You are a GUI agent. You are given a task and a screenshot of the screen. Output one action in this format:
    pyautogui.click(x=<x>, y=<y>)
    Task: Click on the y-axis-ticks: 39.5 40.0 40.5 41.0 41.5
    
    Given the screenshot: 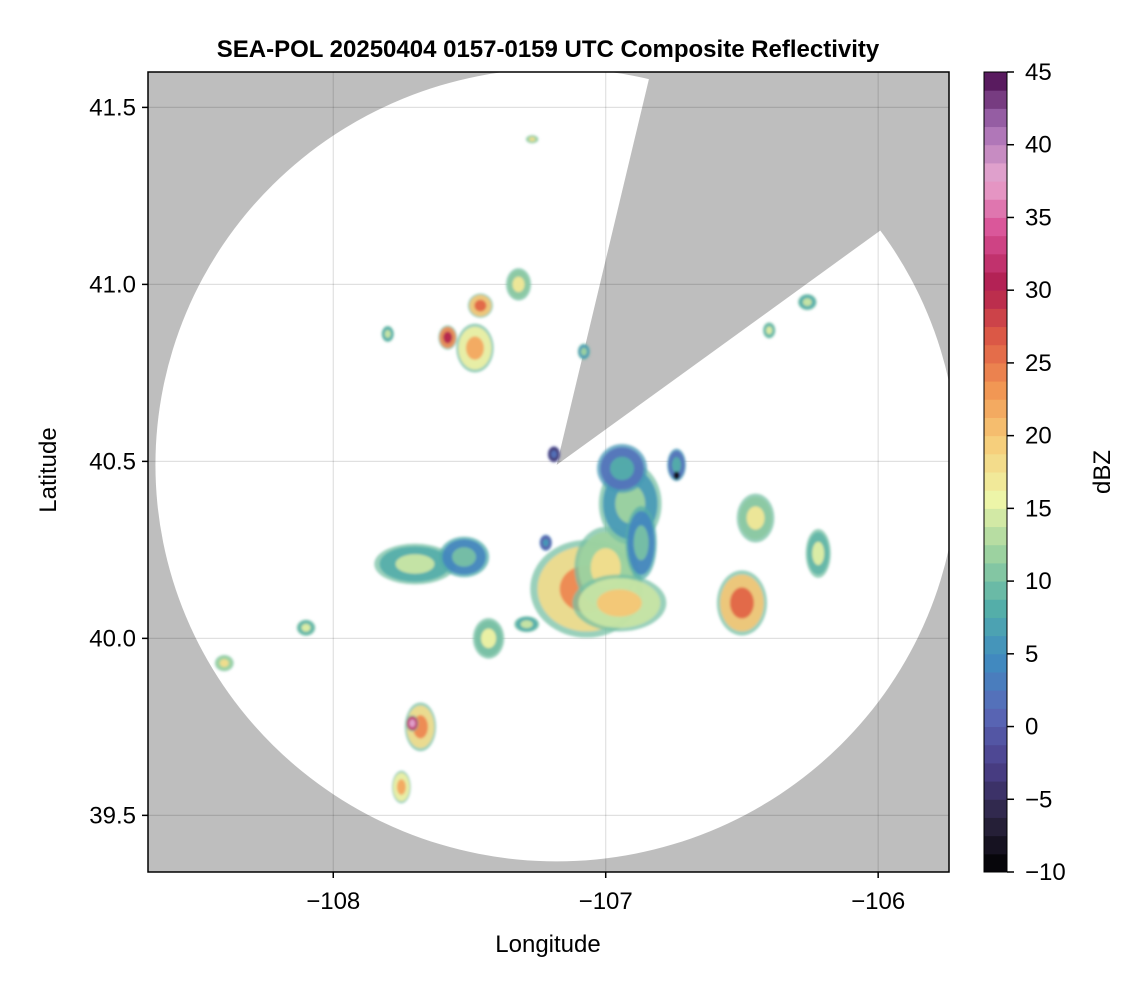 What is the action you would take?
    pyautogui.click(x=118, y=461)
    